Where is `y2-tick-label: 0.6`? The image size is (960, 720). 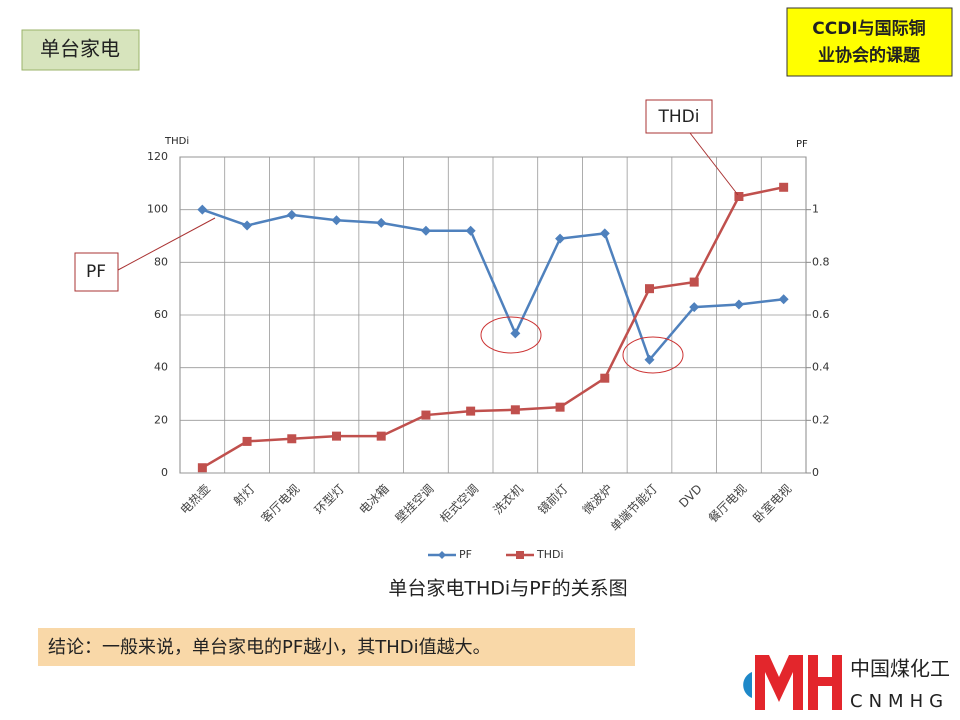
y2-tick-label: 0.6 is located at coordinates (821, 314).